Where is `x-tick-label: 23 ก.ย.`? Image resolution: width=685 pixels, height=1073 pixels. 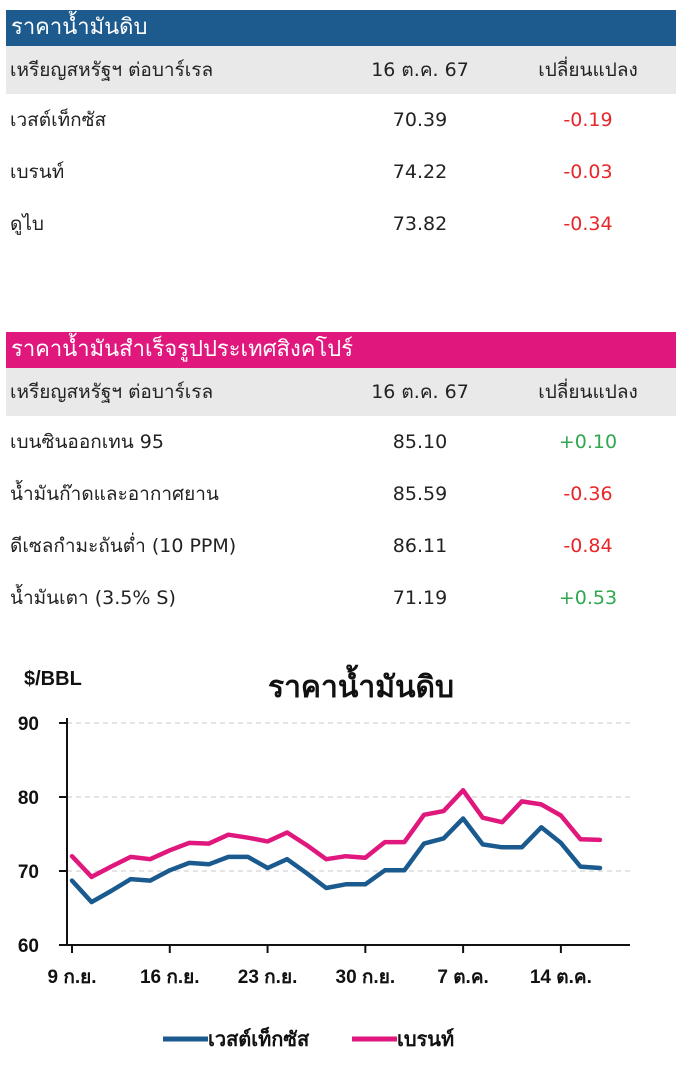
x-tick-label: 23 ก.ย. is located at coordinates (268, 977).